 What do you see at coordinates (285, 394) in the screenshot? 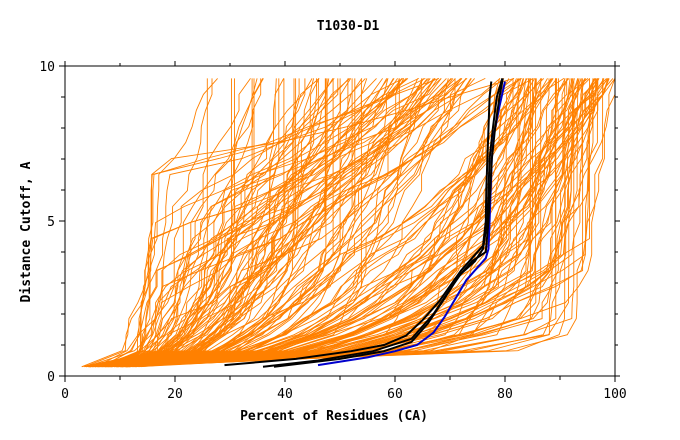
I see `x-tick-label: 40` at bounding box center [285, 394].